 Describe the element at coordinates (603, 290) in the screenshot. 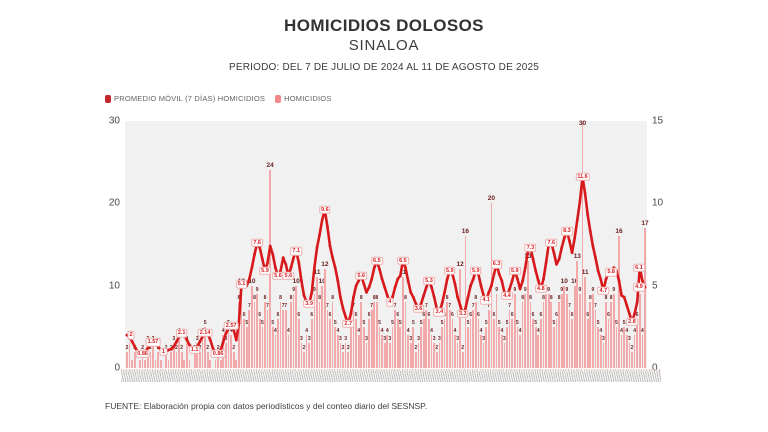

I see `moving-average-value-label: 4.7` at that location.